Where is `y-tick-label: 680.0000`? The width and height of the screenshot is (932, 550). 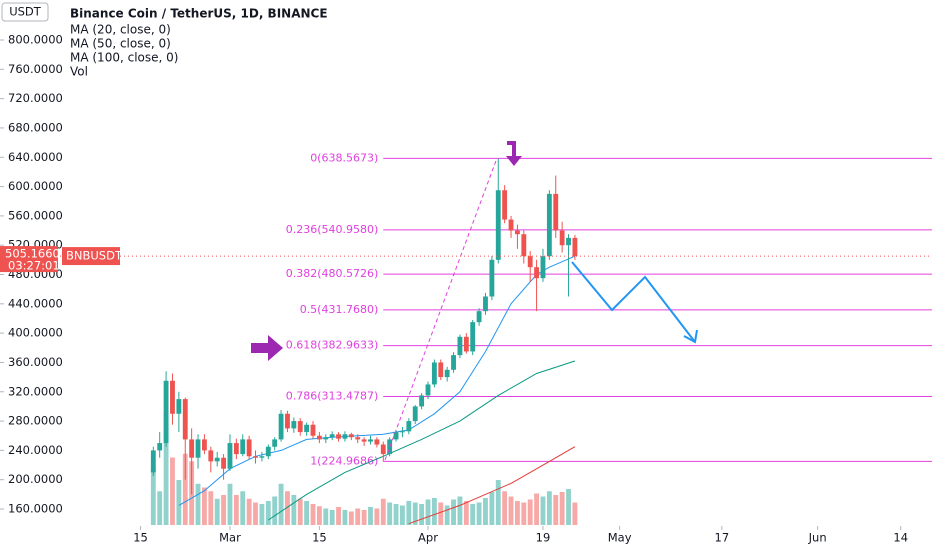 y-tick-label: 680.0000 is located at coordinates (35, 127).